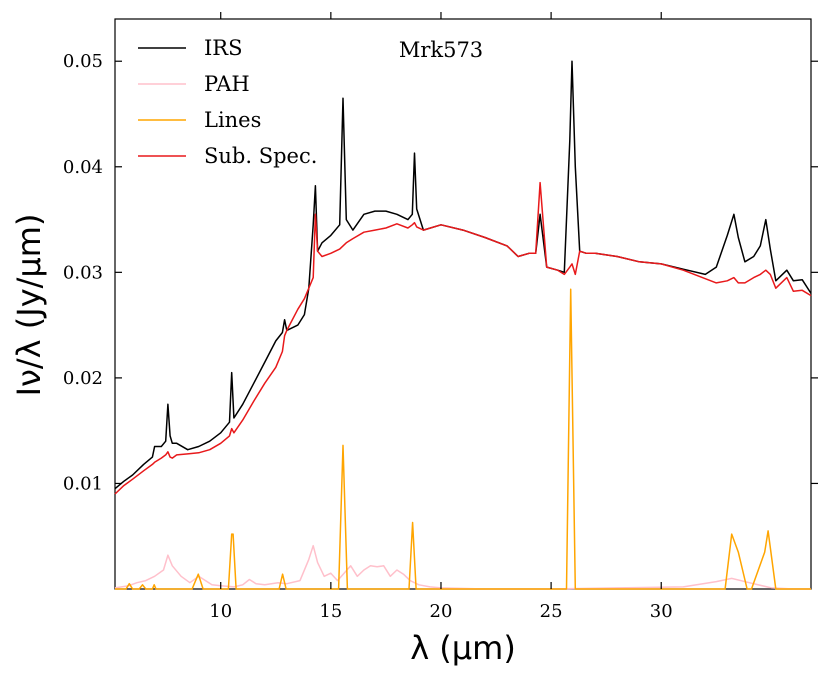 The image size is (830, 681). What do you see at coordinates (551, 611) in the screenshot?
I see `x-tick-label: 25` at bounding box center [551, 611].